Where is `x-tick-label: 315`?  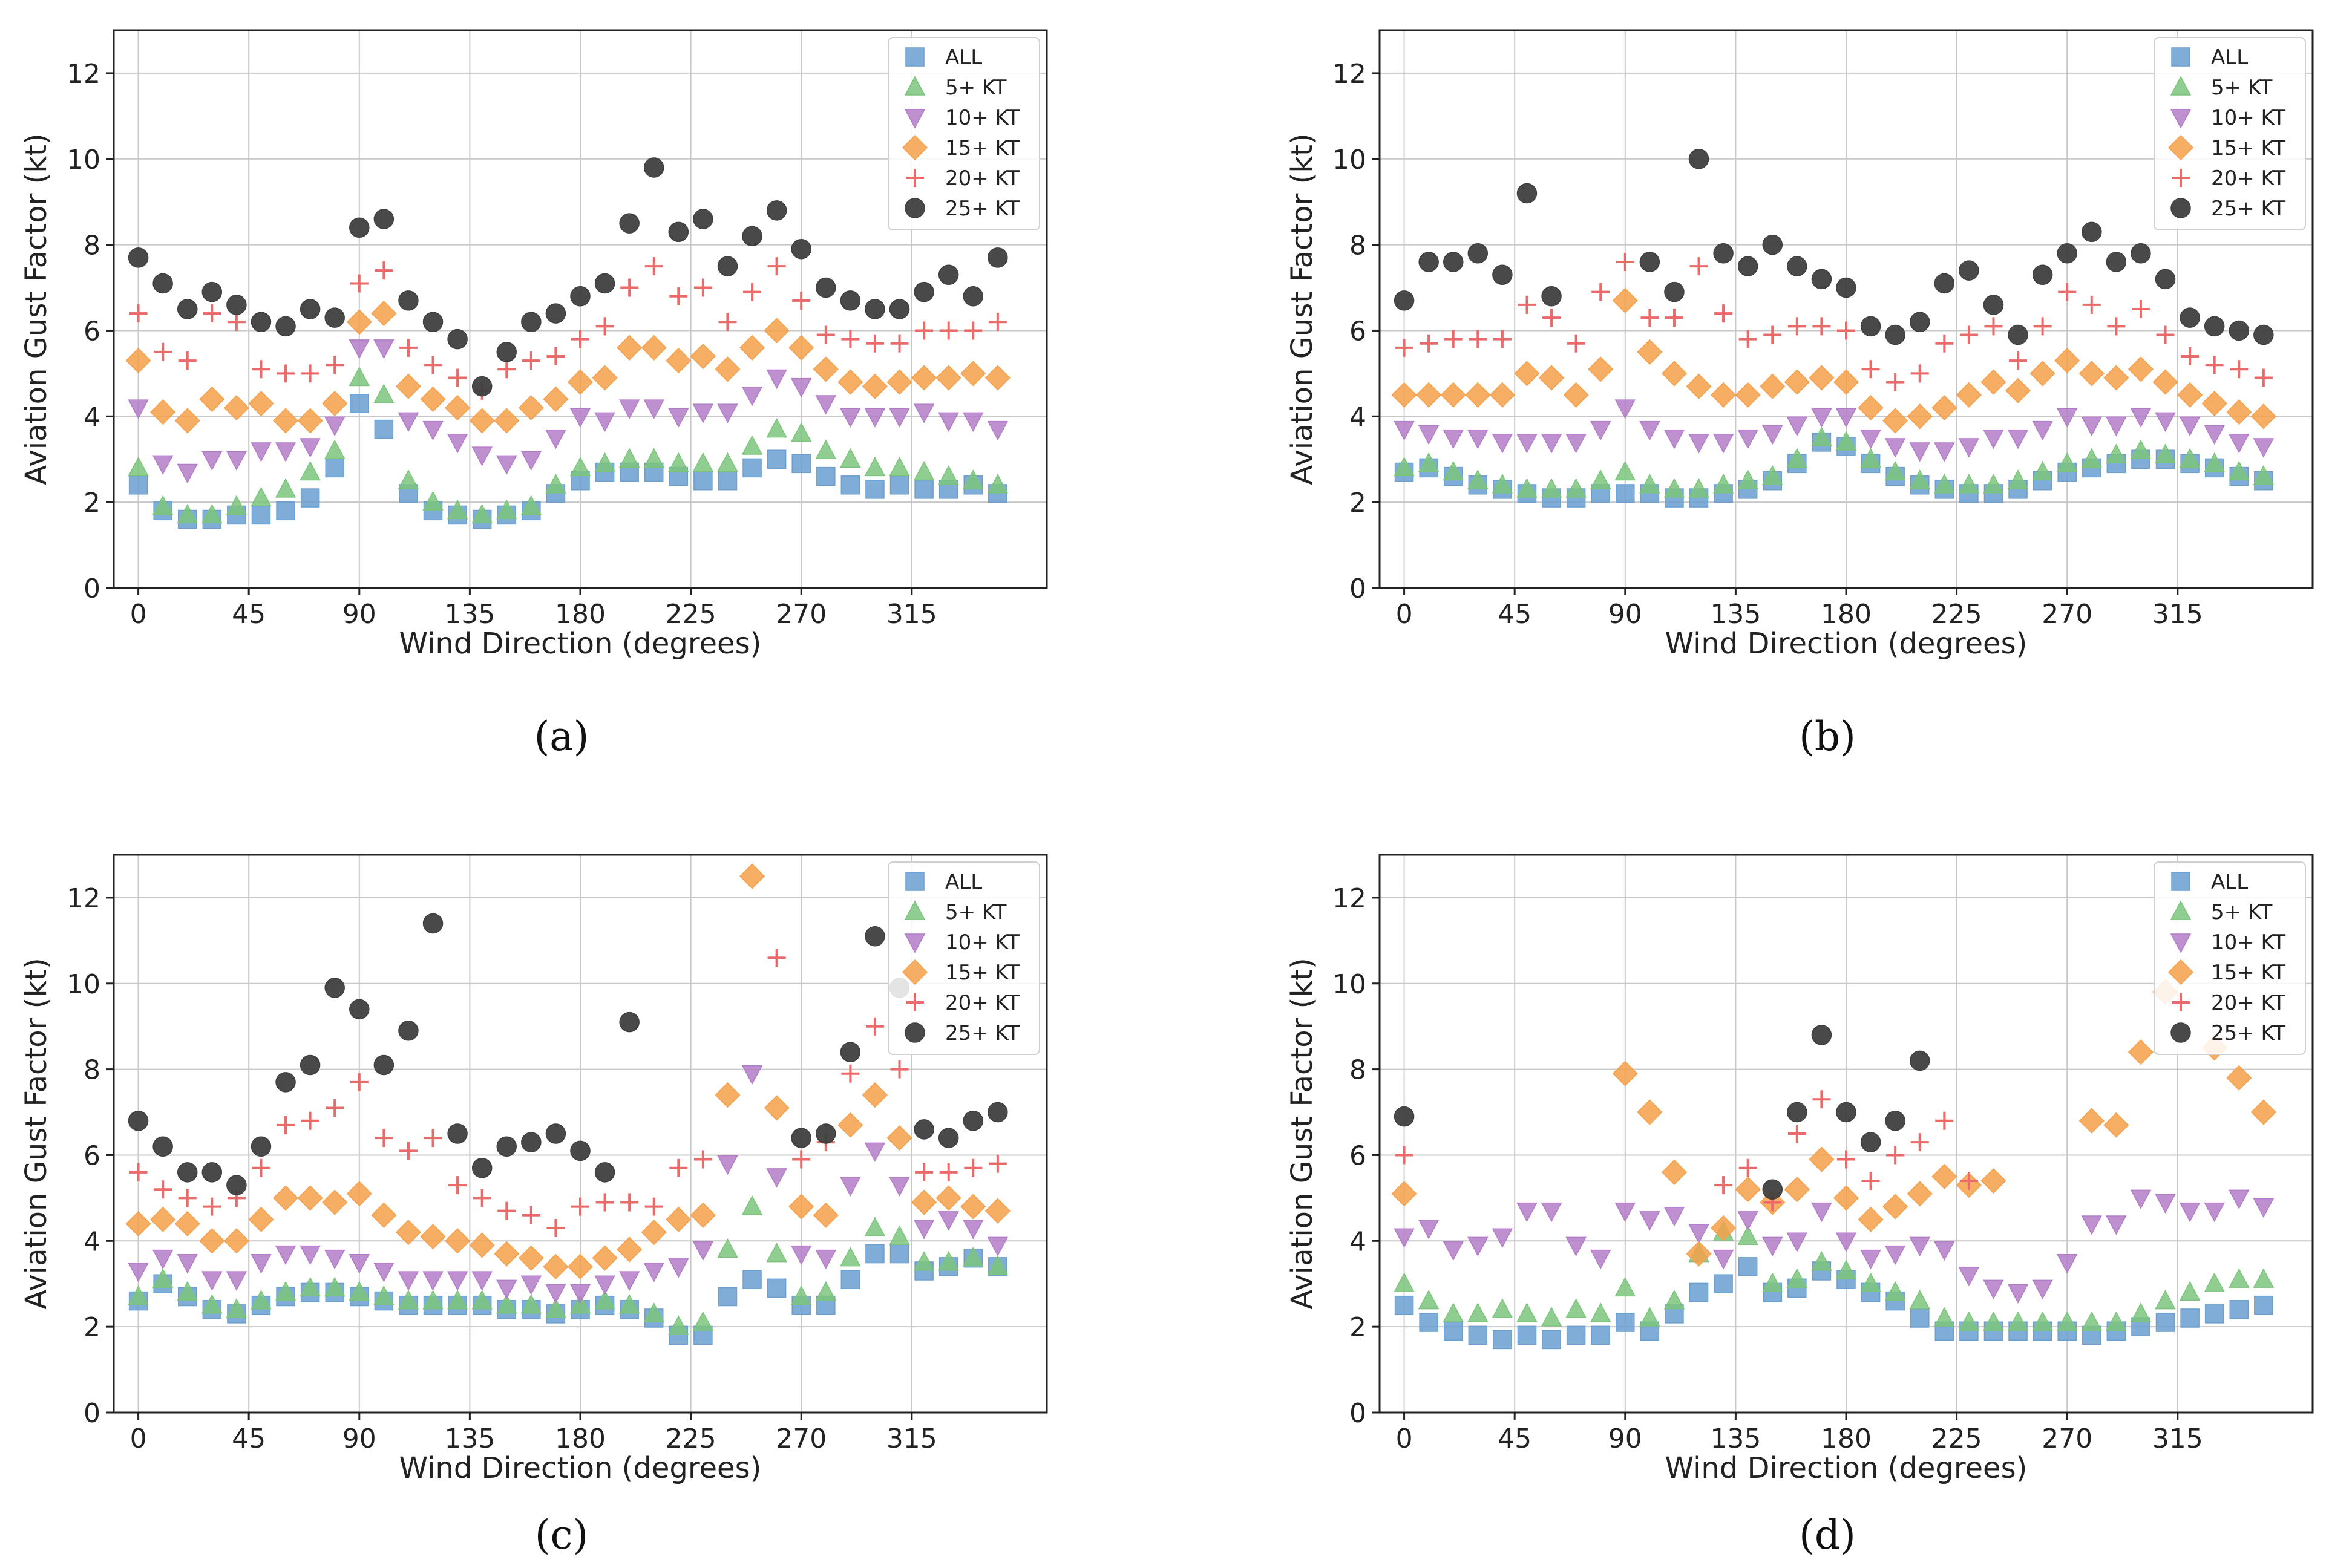 x-tick-label: 315 is located at coordinates (911, 1439).